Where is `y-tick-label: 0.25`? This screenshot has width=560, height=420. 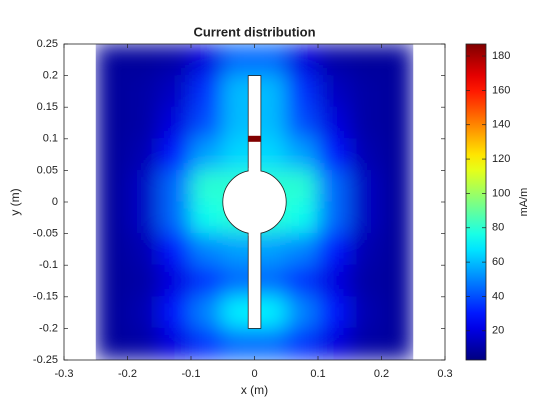
y-tick-label: 0.25 is located at coordinates (47, 44).